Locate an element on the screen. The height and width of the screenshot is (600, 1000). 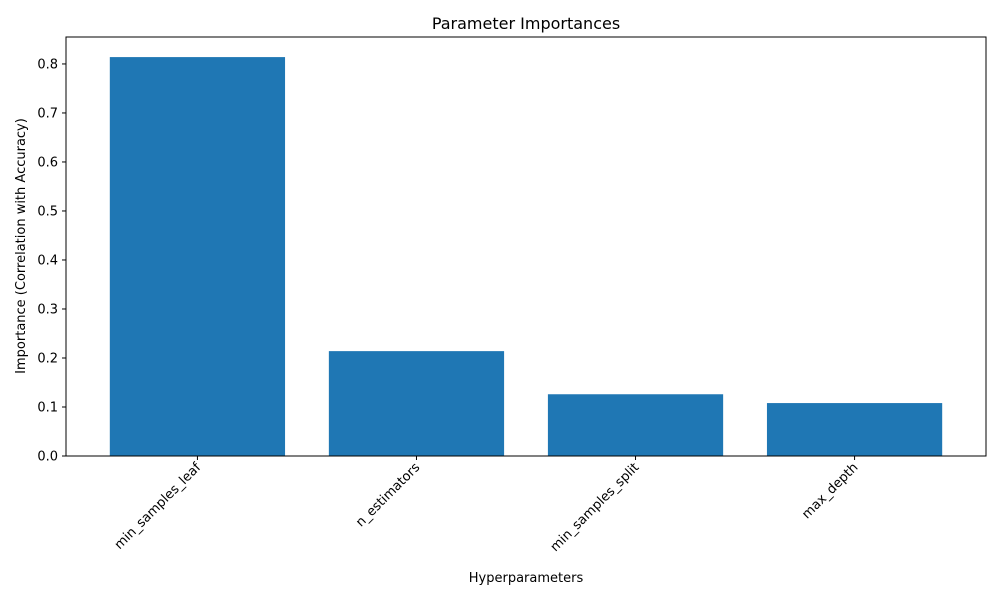
x-axis-label: Hyperparameters is located at coordinates (526, 578).